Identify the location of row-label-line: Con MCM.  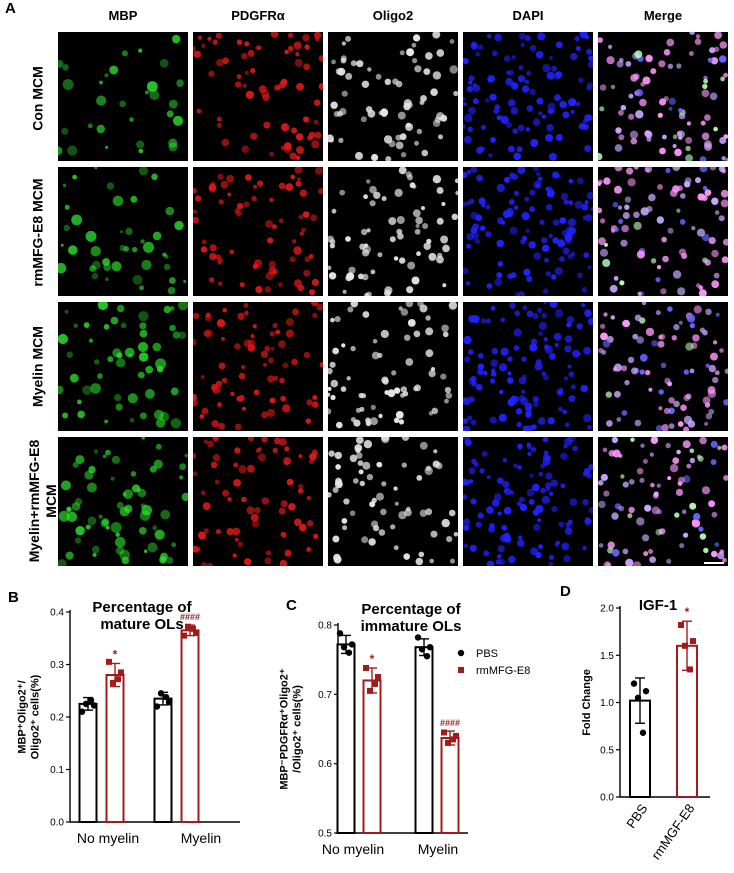
(37, 98).